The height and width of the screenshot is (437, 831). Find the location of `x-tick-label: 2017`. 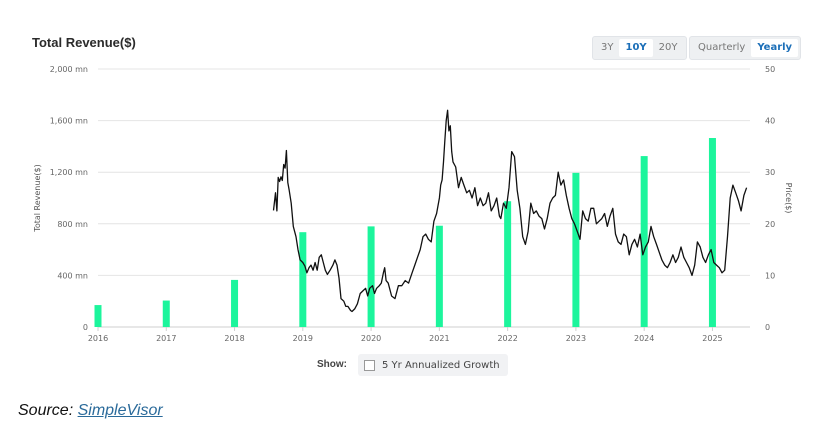

x-tick-label: 2017 is located at coordinates (166, 338).